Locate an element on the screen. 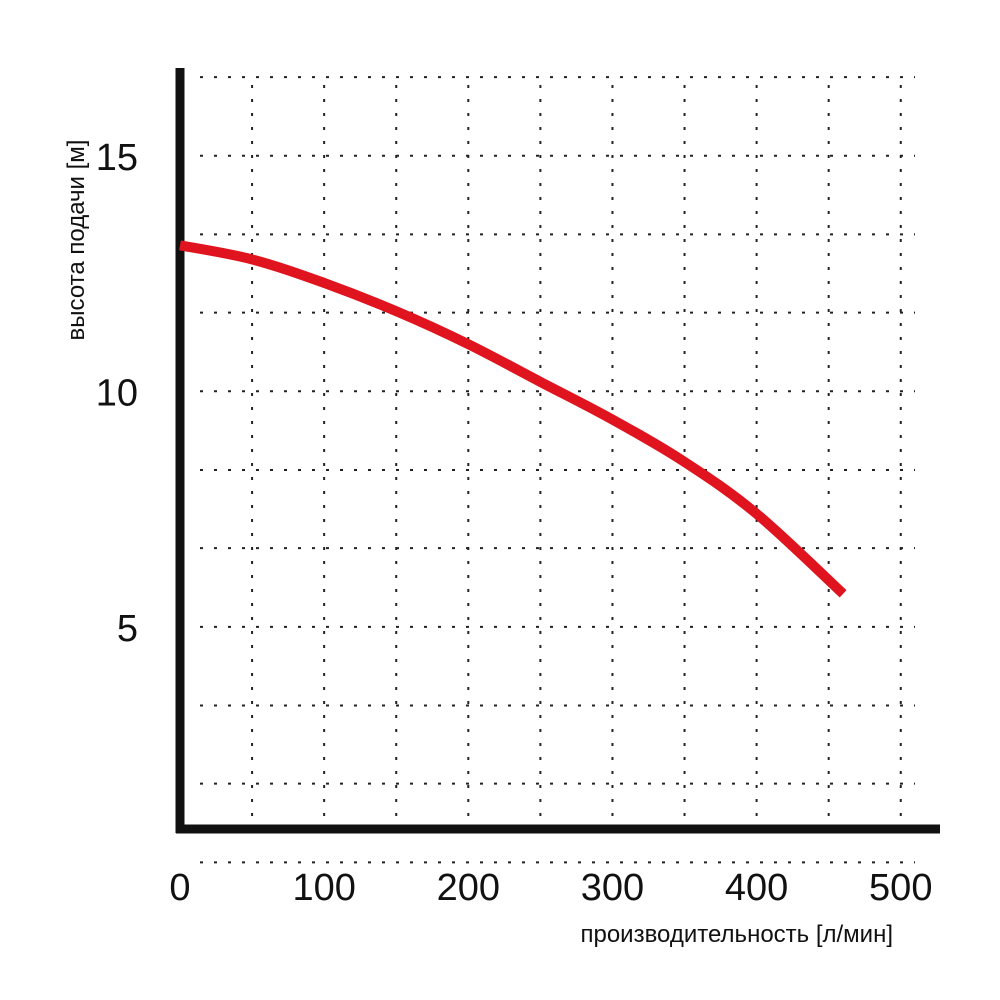  x-tick-labels: 0 100 200 300 400 500 is located at coordinates (550, 888).